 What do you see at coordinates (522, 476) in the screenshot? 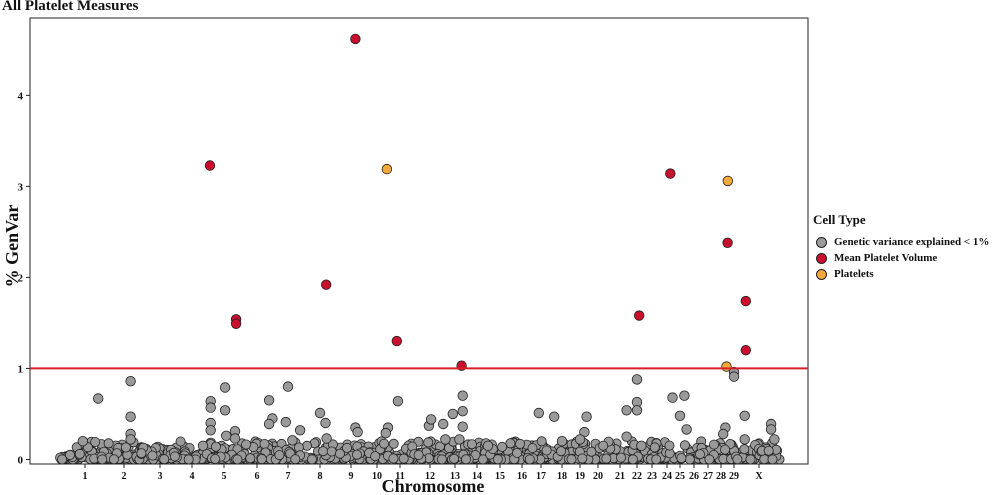
I see `x-tick-label: 16` at bounding box center [522, 476].